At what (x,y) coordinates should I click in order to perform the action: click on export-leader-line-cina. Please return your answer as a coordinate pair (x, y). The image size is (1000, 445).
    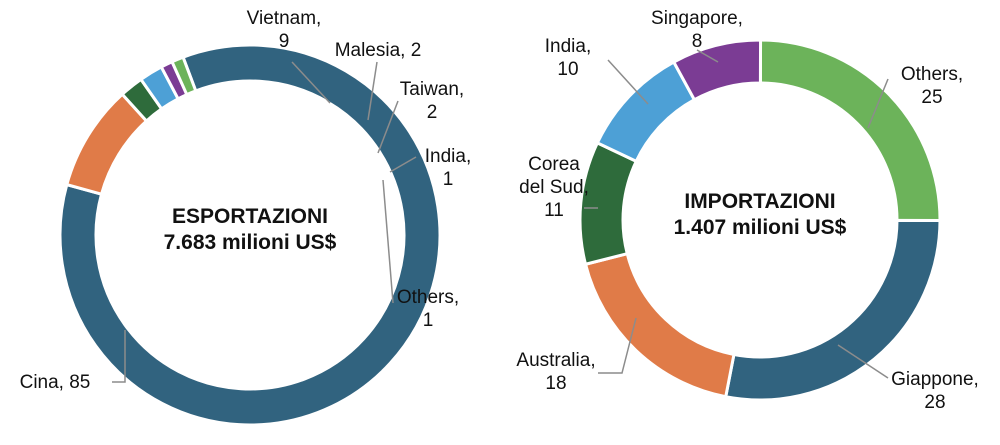
    Looking at the image, I should click on (119, 356).